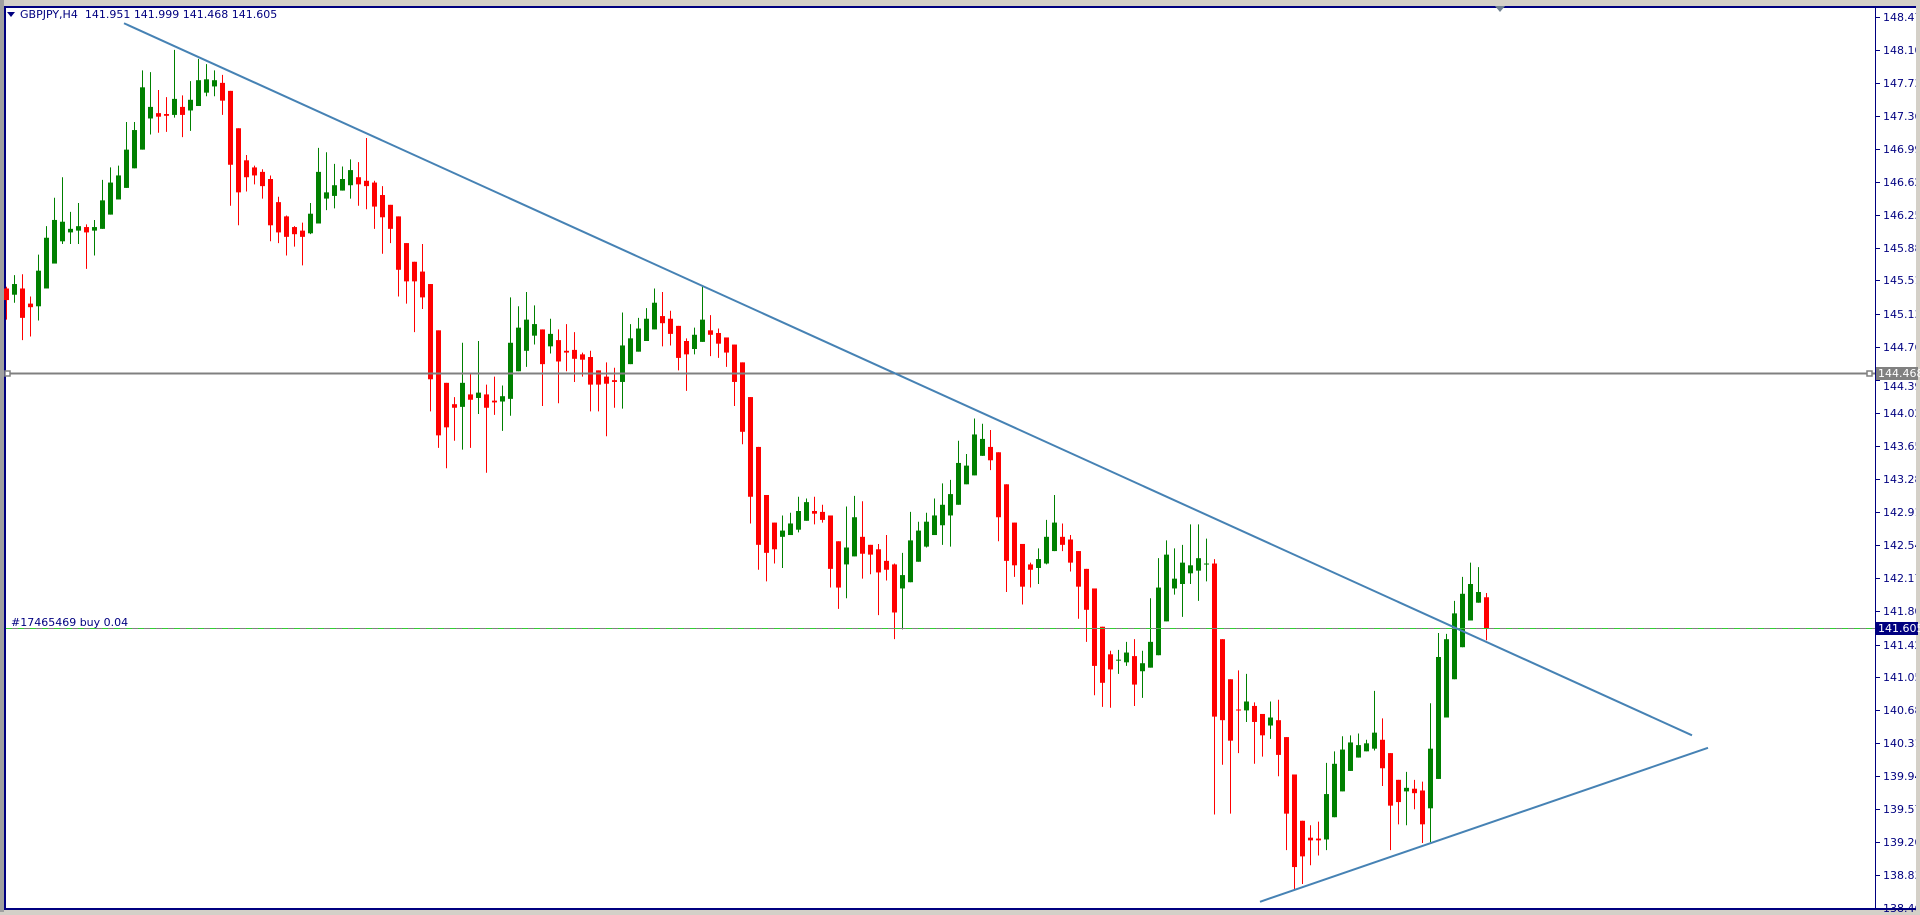 This screenshot has height=915, width=1920. I want to click on price-axis-label: 139.570, so click(1901, 809).